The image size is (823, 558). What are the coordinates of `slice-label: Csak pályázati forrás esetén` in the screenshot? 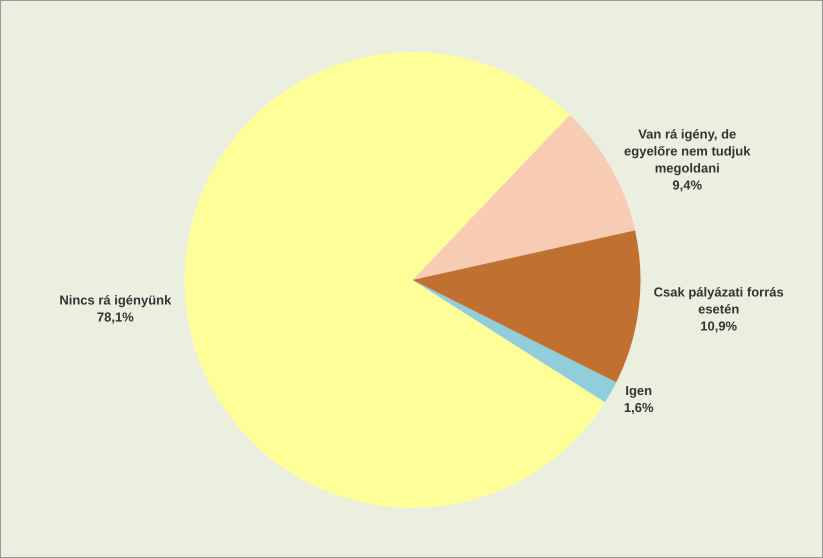 It's located at (719, 300).